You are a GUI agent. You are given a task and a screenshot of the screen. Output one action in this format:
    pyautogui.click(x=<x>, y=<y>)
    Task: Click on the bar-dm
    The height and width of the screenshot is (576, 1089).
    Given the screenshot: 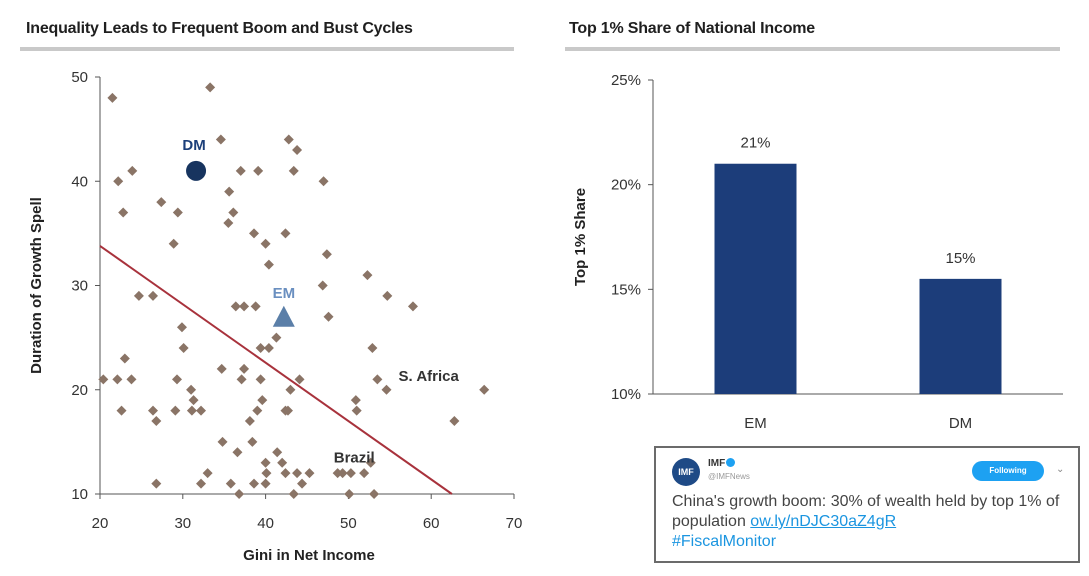 What is the action you would take?
    pyautogui.click(x=960, y=336)
    